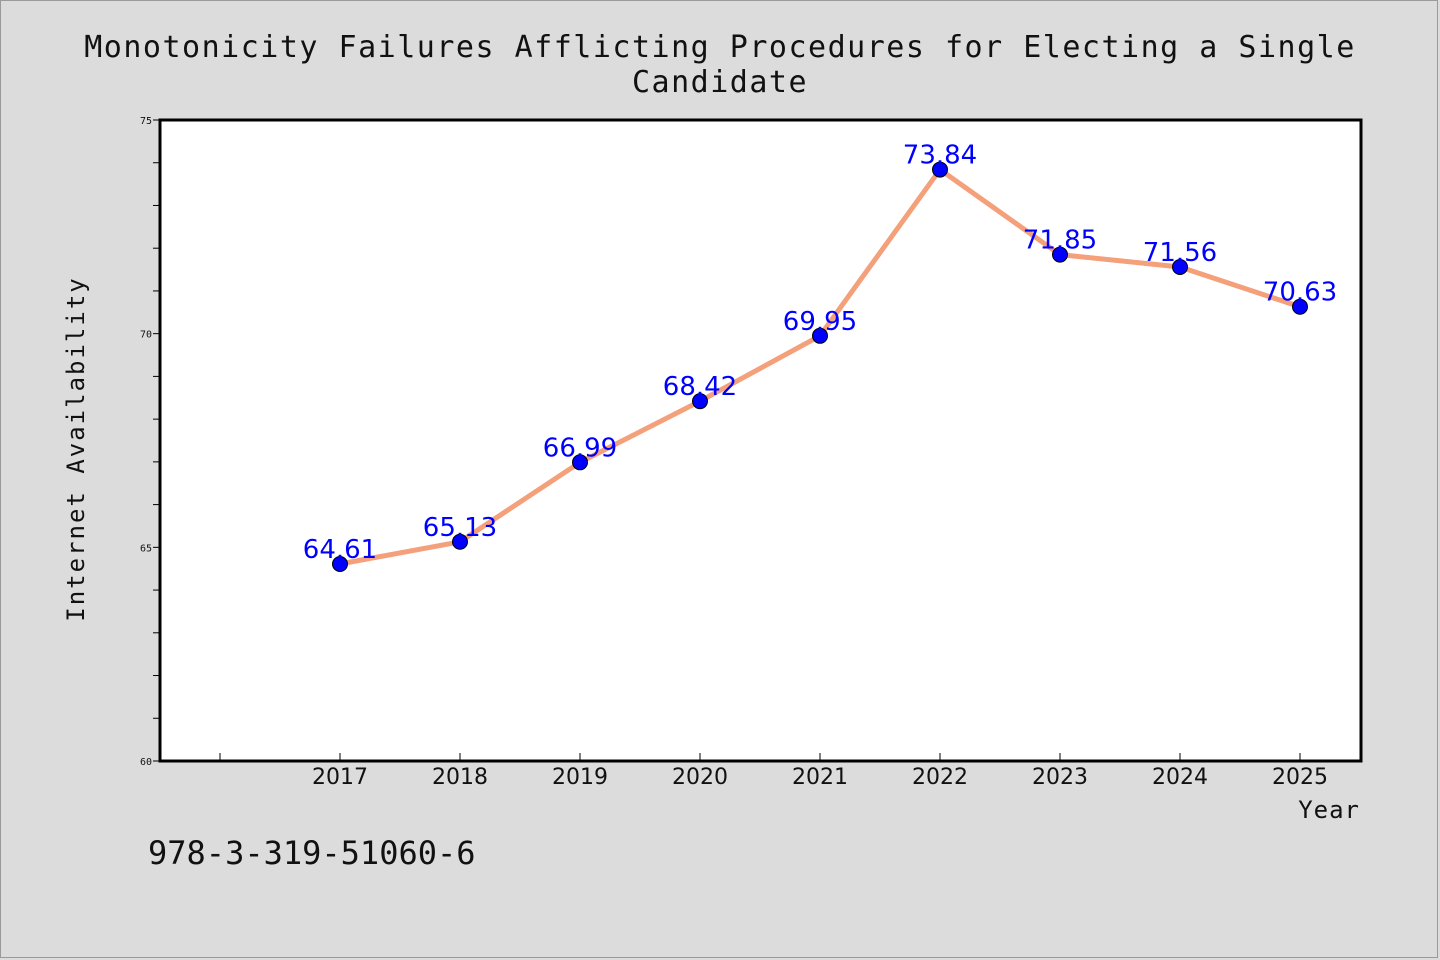  I want to click on data-label: 73.84, so click(940, 156).